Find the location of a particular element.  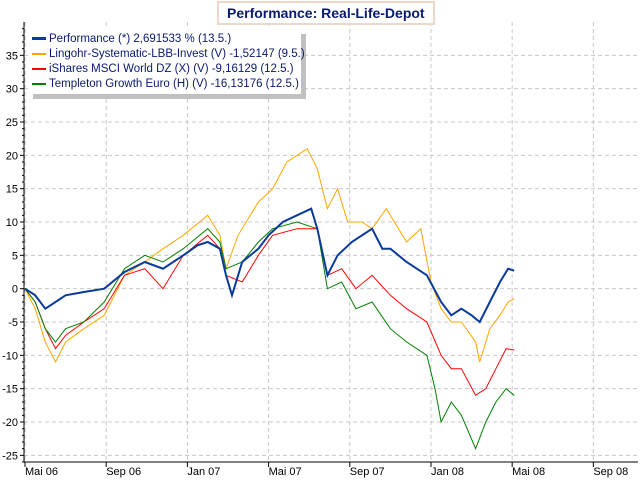

y-tick-label: 15 is located at coordinates (12, 190).